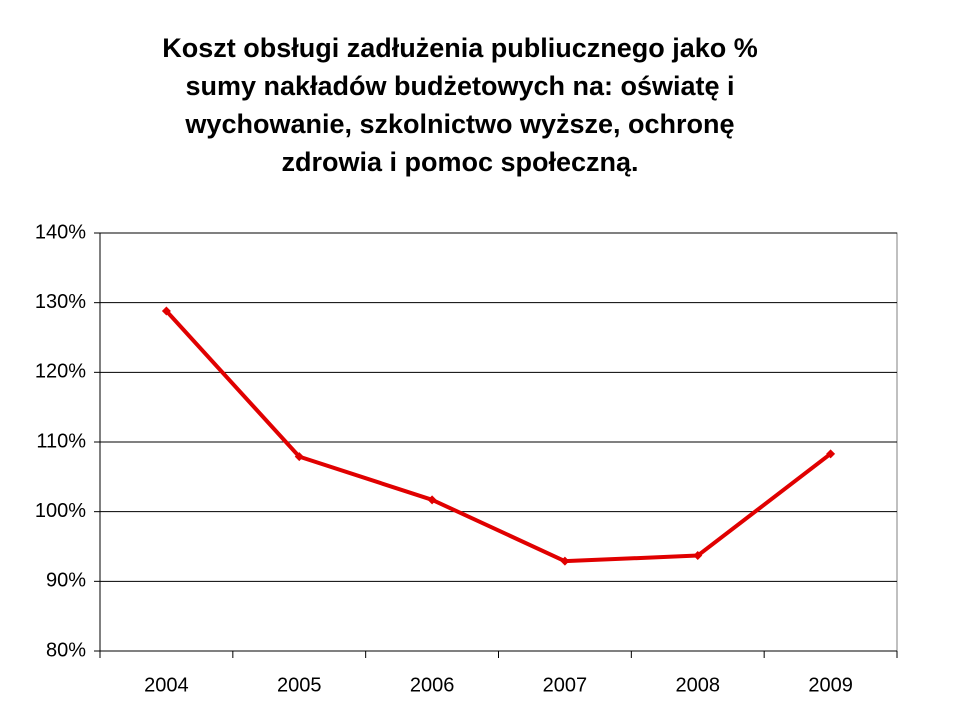 The image size is (960, 720). I want to click on chart-title: sumy nakładów budżetowych na: oświatę i, so click(459, 86).